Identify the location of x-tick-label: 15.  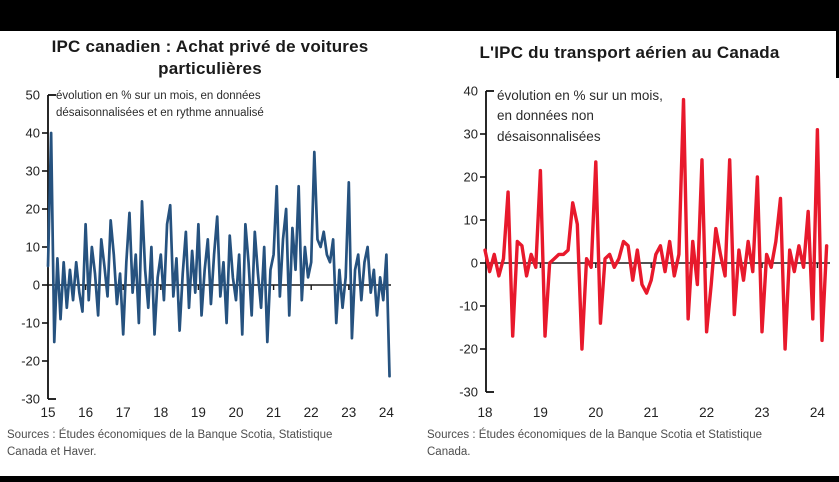
(47, 412).